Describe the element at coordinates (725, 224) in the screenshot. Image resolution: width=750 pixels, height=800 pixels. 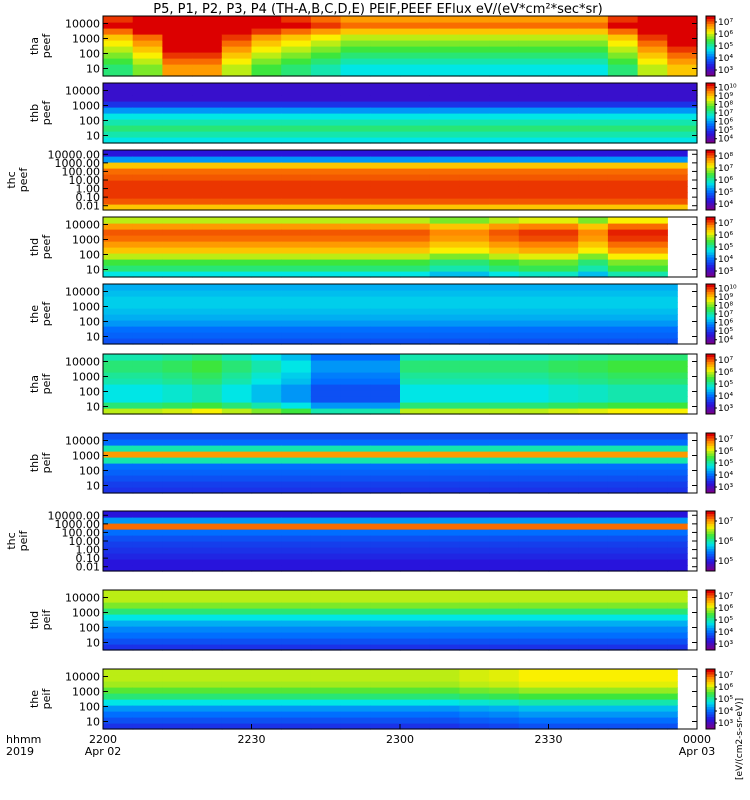
I see `colorbar-tick-label: 10⁷` at that location.